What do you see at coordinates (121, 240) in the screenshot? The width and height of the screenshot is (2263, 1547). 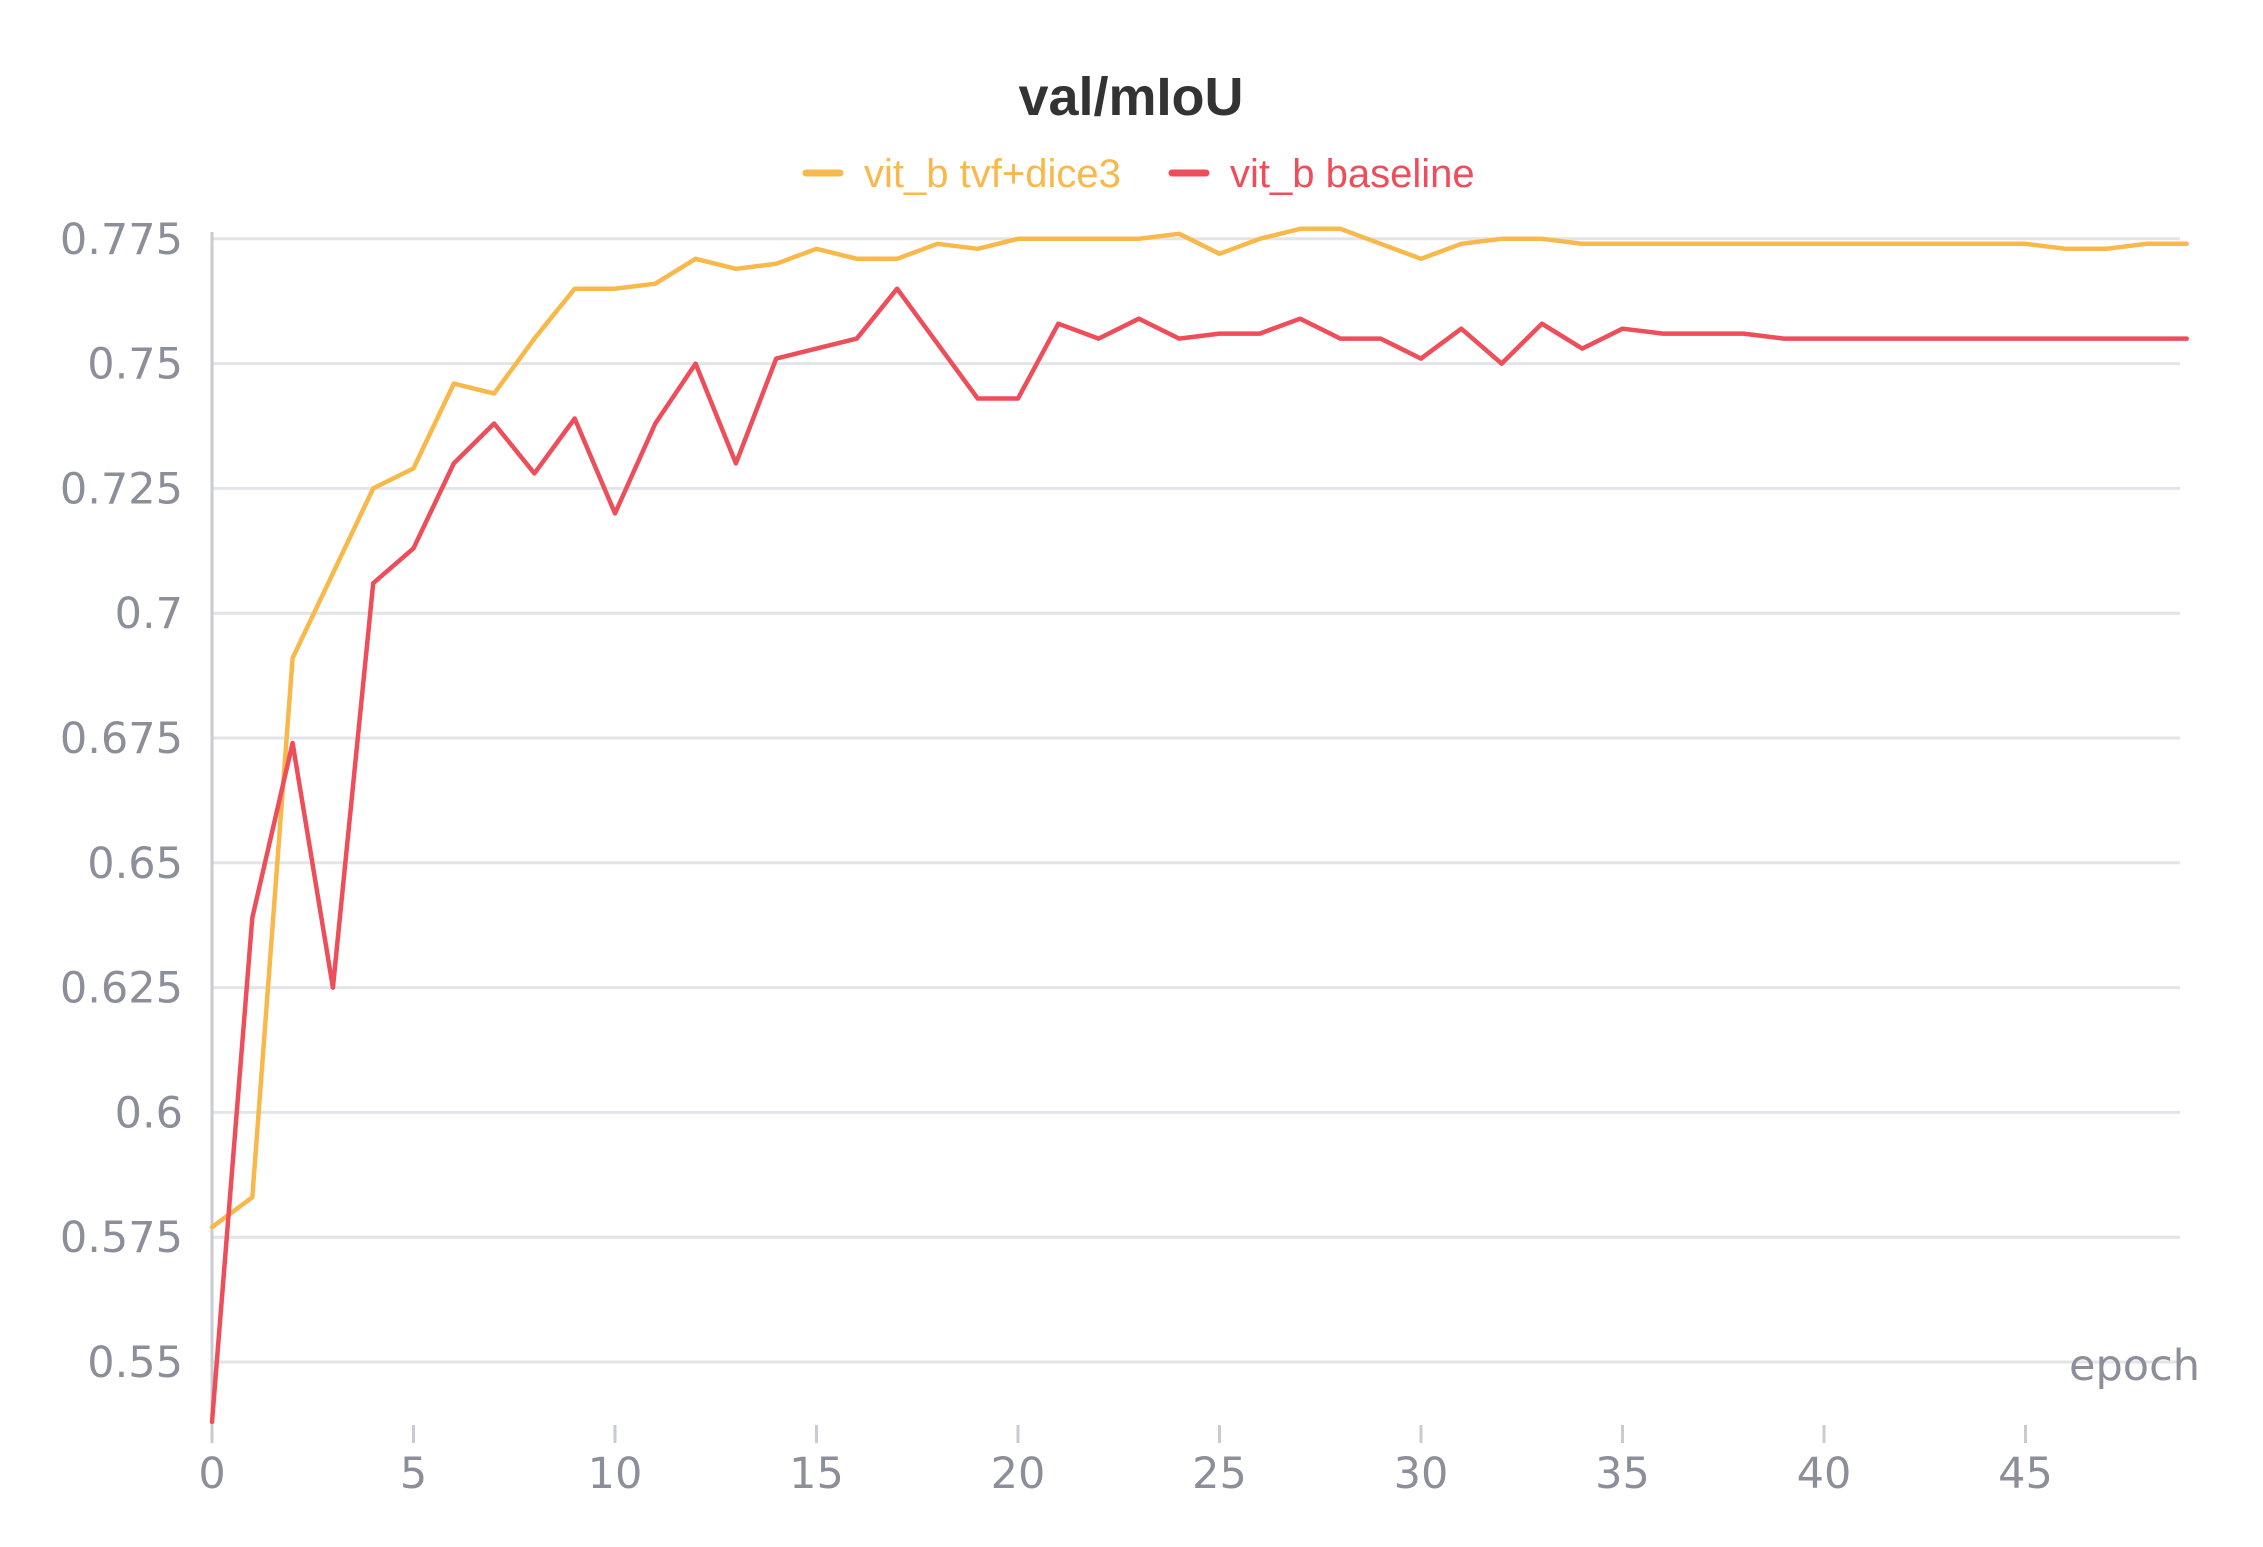 I see `y-tick-label-9: 0.775` at bounding box center [121, 240].